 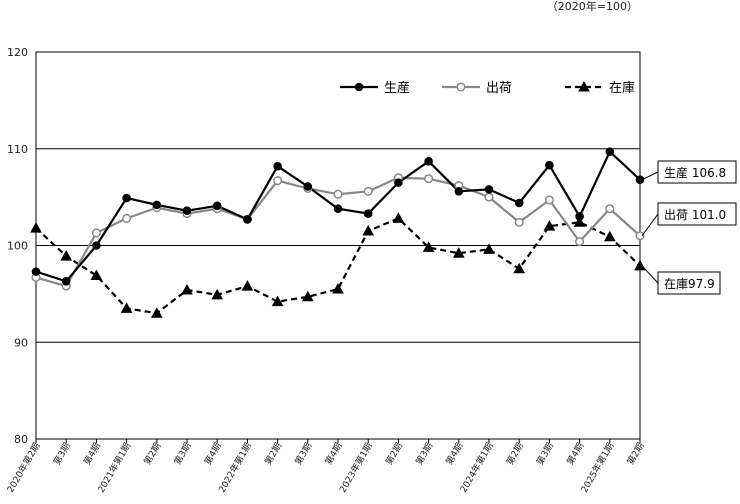 I want to click on legend-label: 生産, so click(x=397, y=88).